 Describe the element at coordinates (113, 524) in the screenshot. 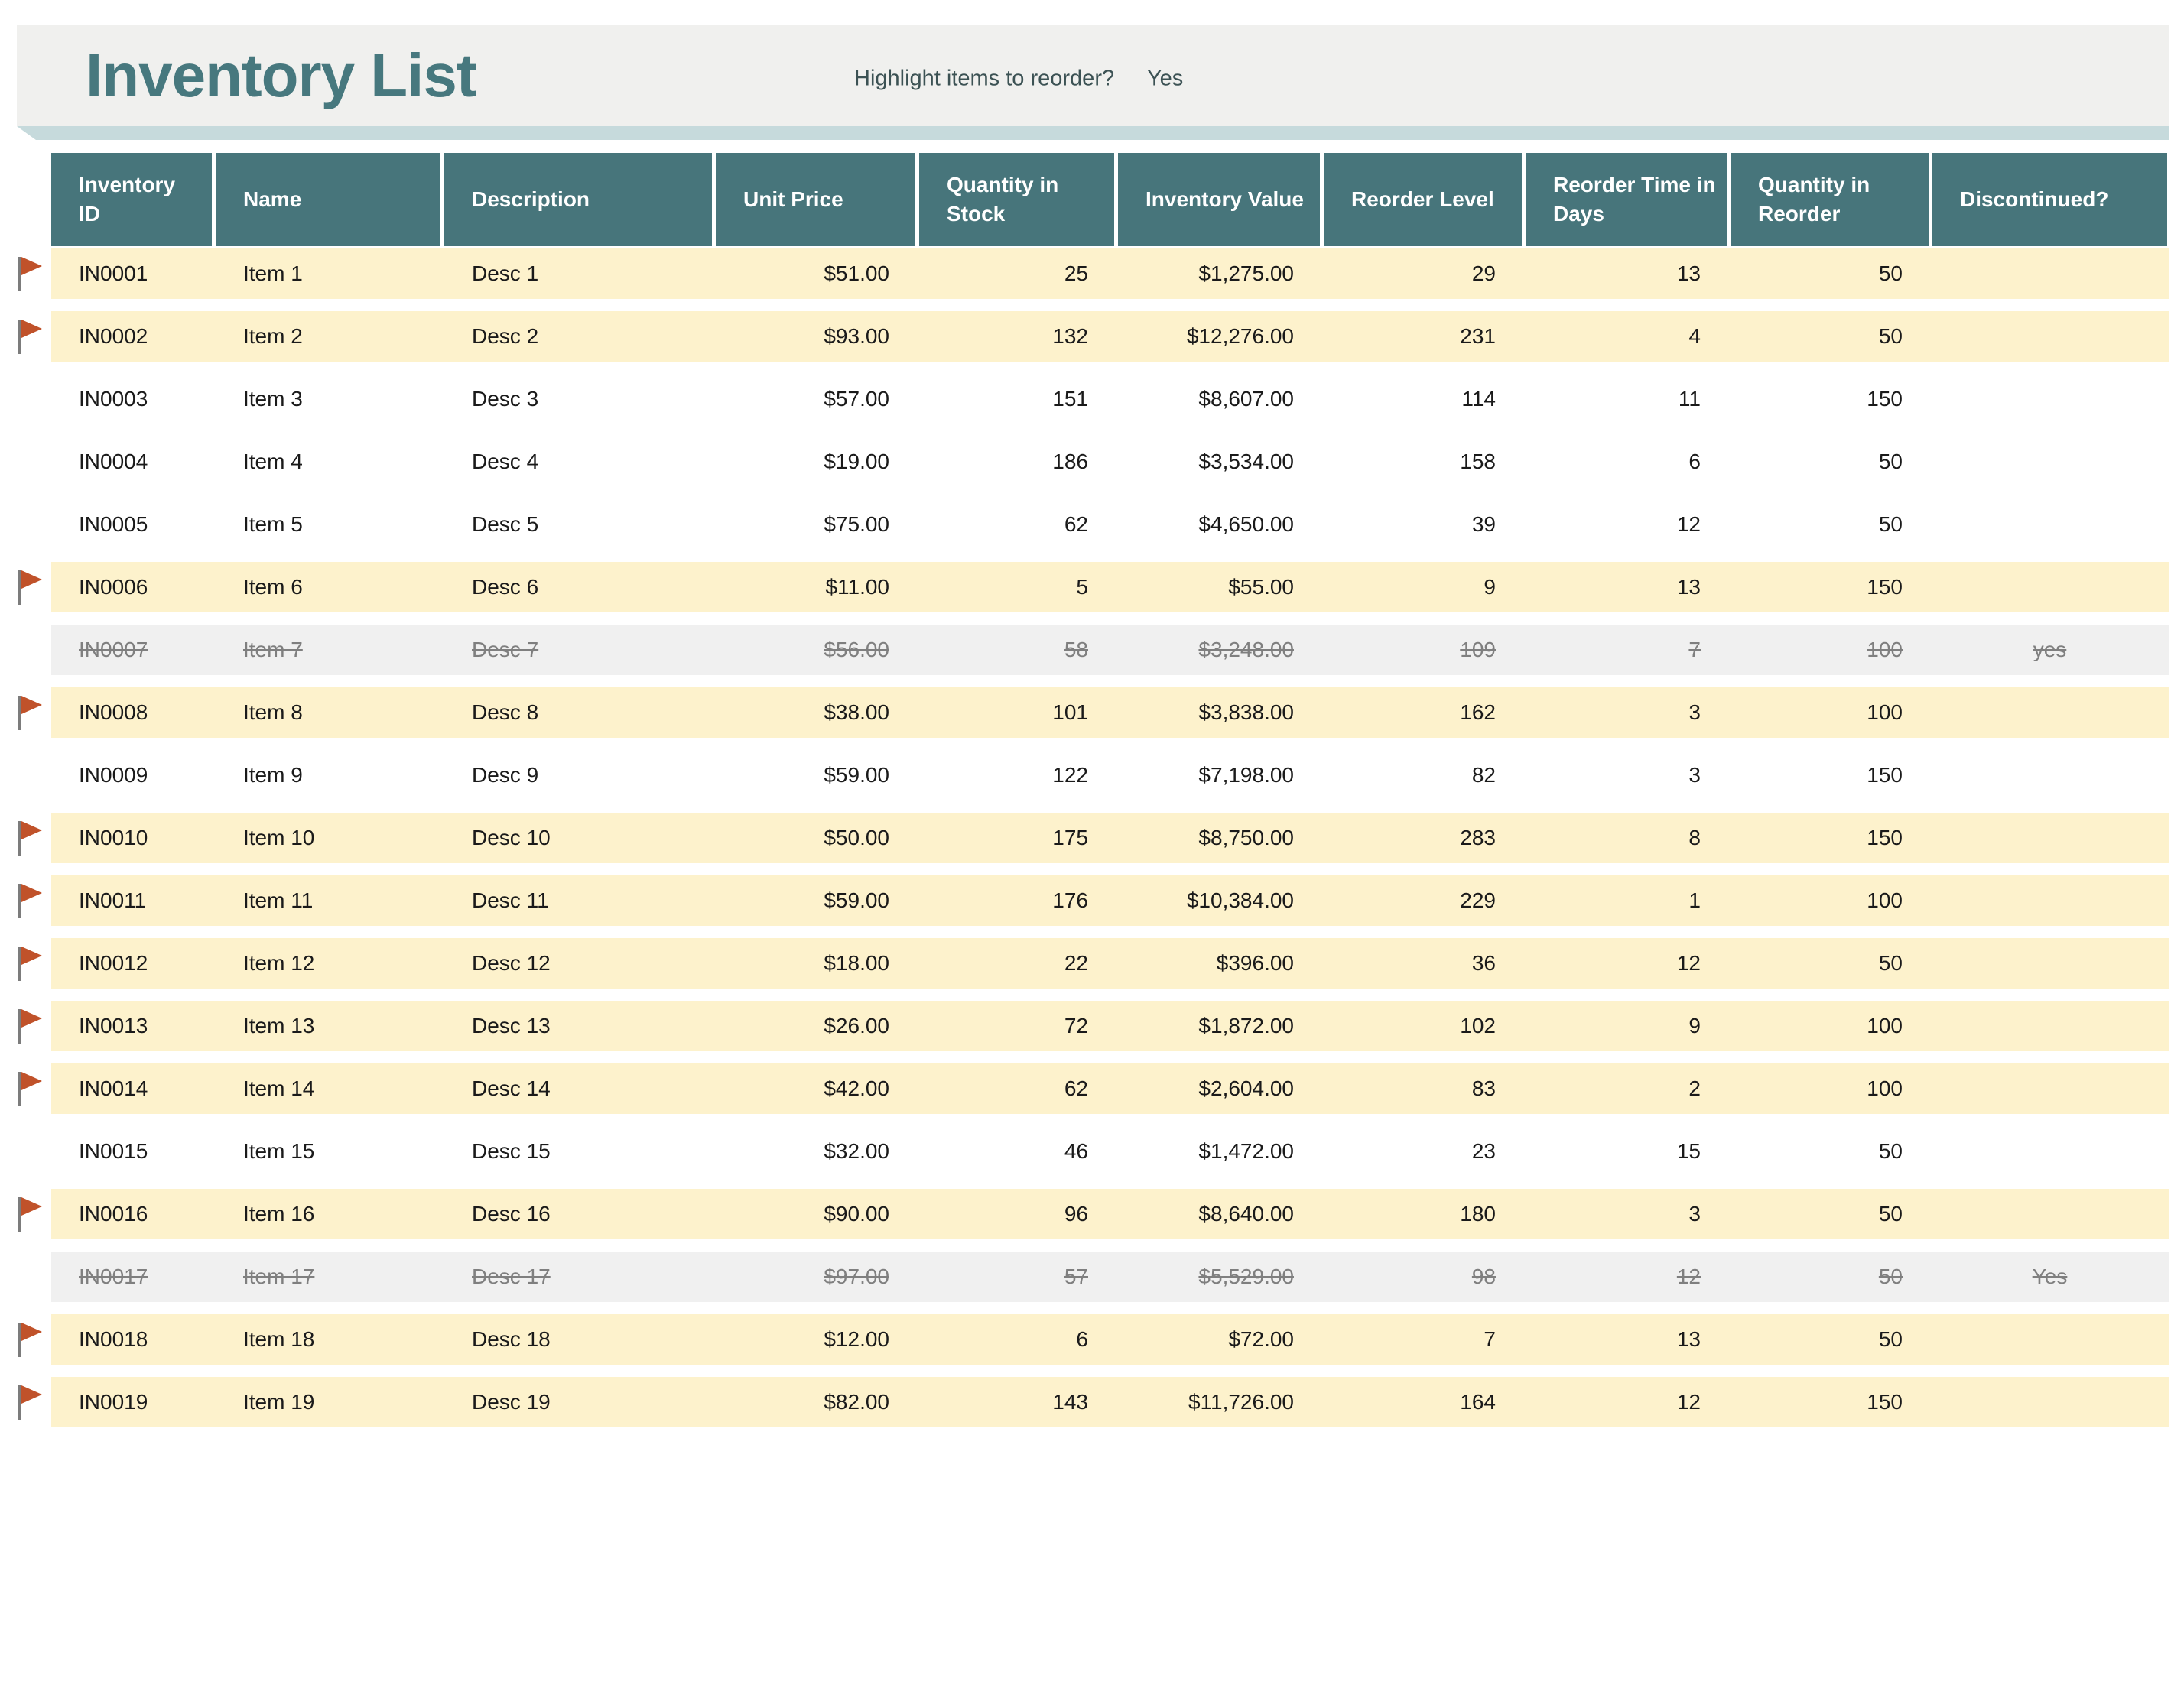

I see `cell-inventory-id: IN0005` at that location.